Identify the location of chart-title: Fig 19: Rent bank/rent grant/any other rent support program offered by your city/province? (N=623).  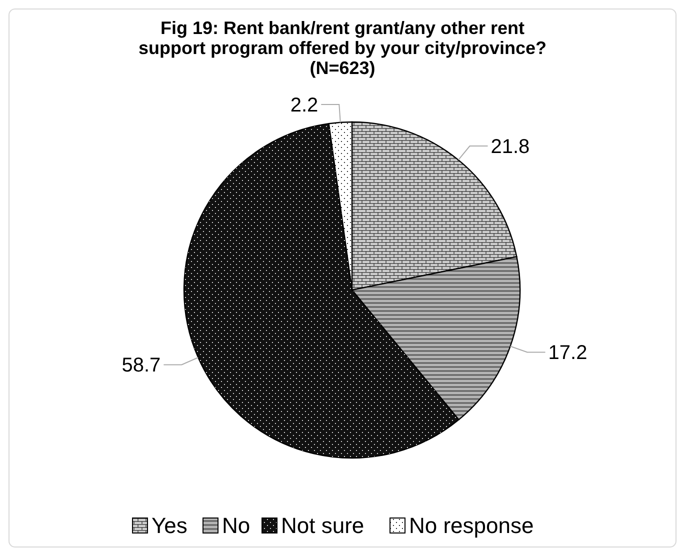
(342, 48).